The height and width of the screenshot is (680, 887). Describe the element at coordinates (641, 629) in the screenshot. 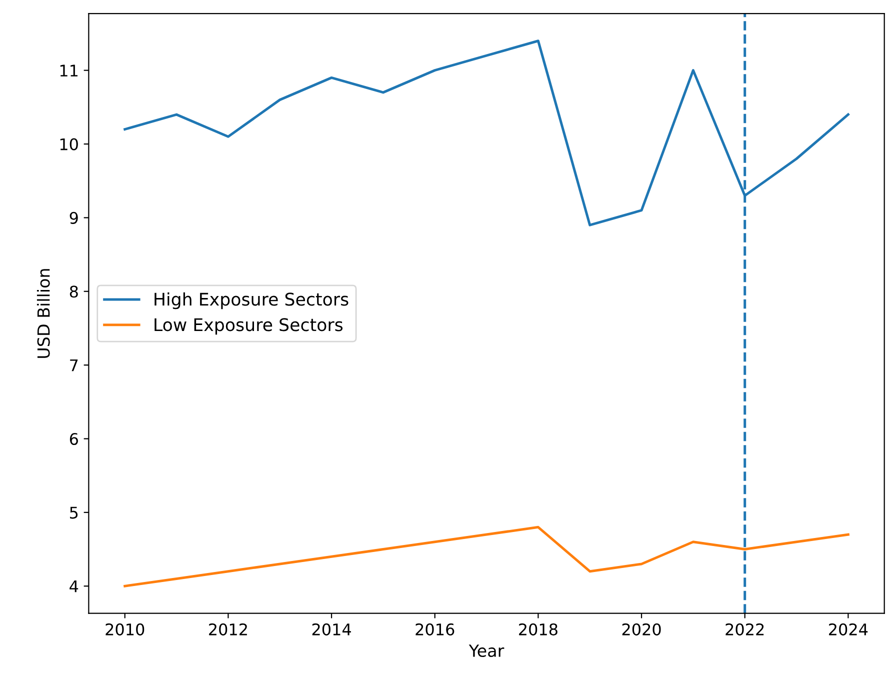

I see `x-tick-label: 2020` at that location.